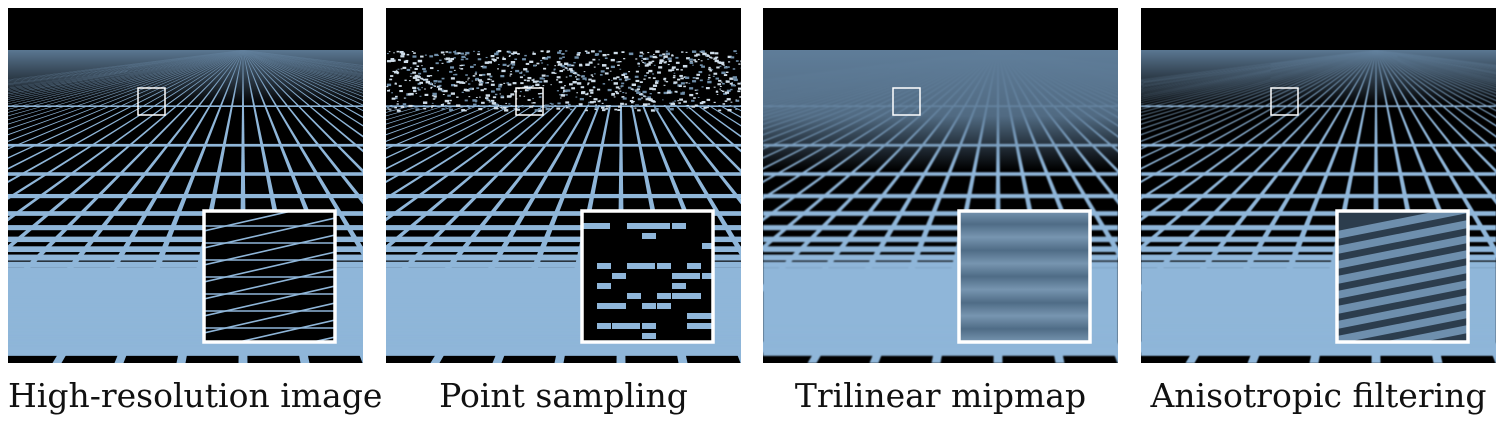 This screenshot has width=1506, height=432. What do you see at coordinates (940, 110) in the screenshot?
I see `mipmap-haze` at bounding box center [940, 110].